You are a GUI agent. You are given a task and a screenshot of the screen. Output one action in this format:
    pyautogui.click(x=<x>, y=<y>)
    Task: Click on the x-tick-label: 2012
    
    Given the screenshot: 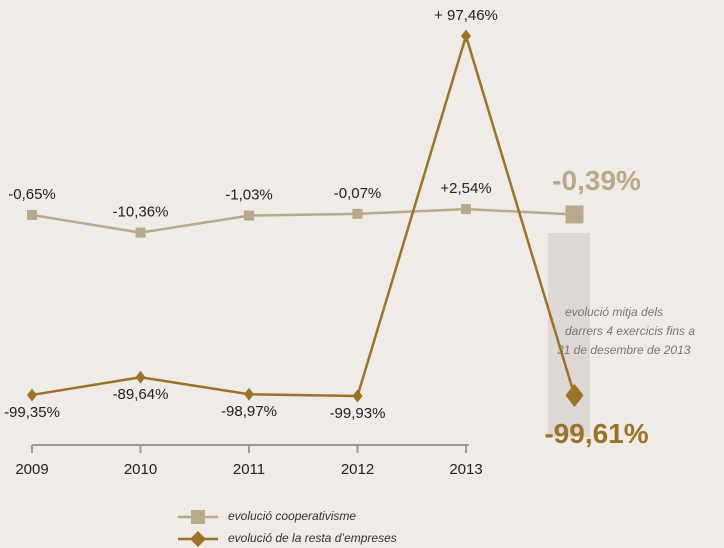 What is the action you would take?
    pyautogui.click(x=357, y=469)
    